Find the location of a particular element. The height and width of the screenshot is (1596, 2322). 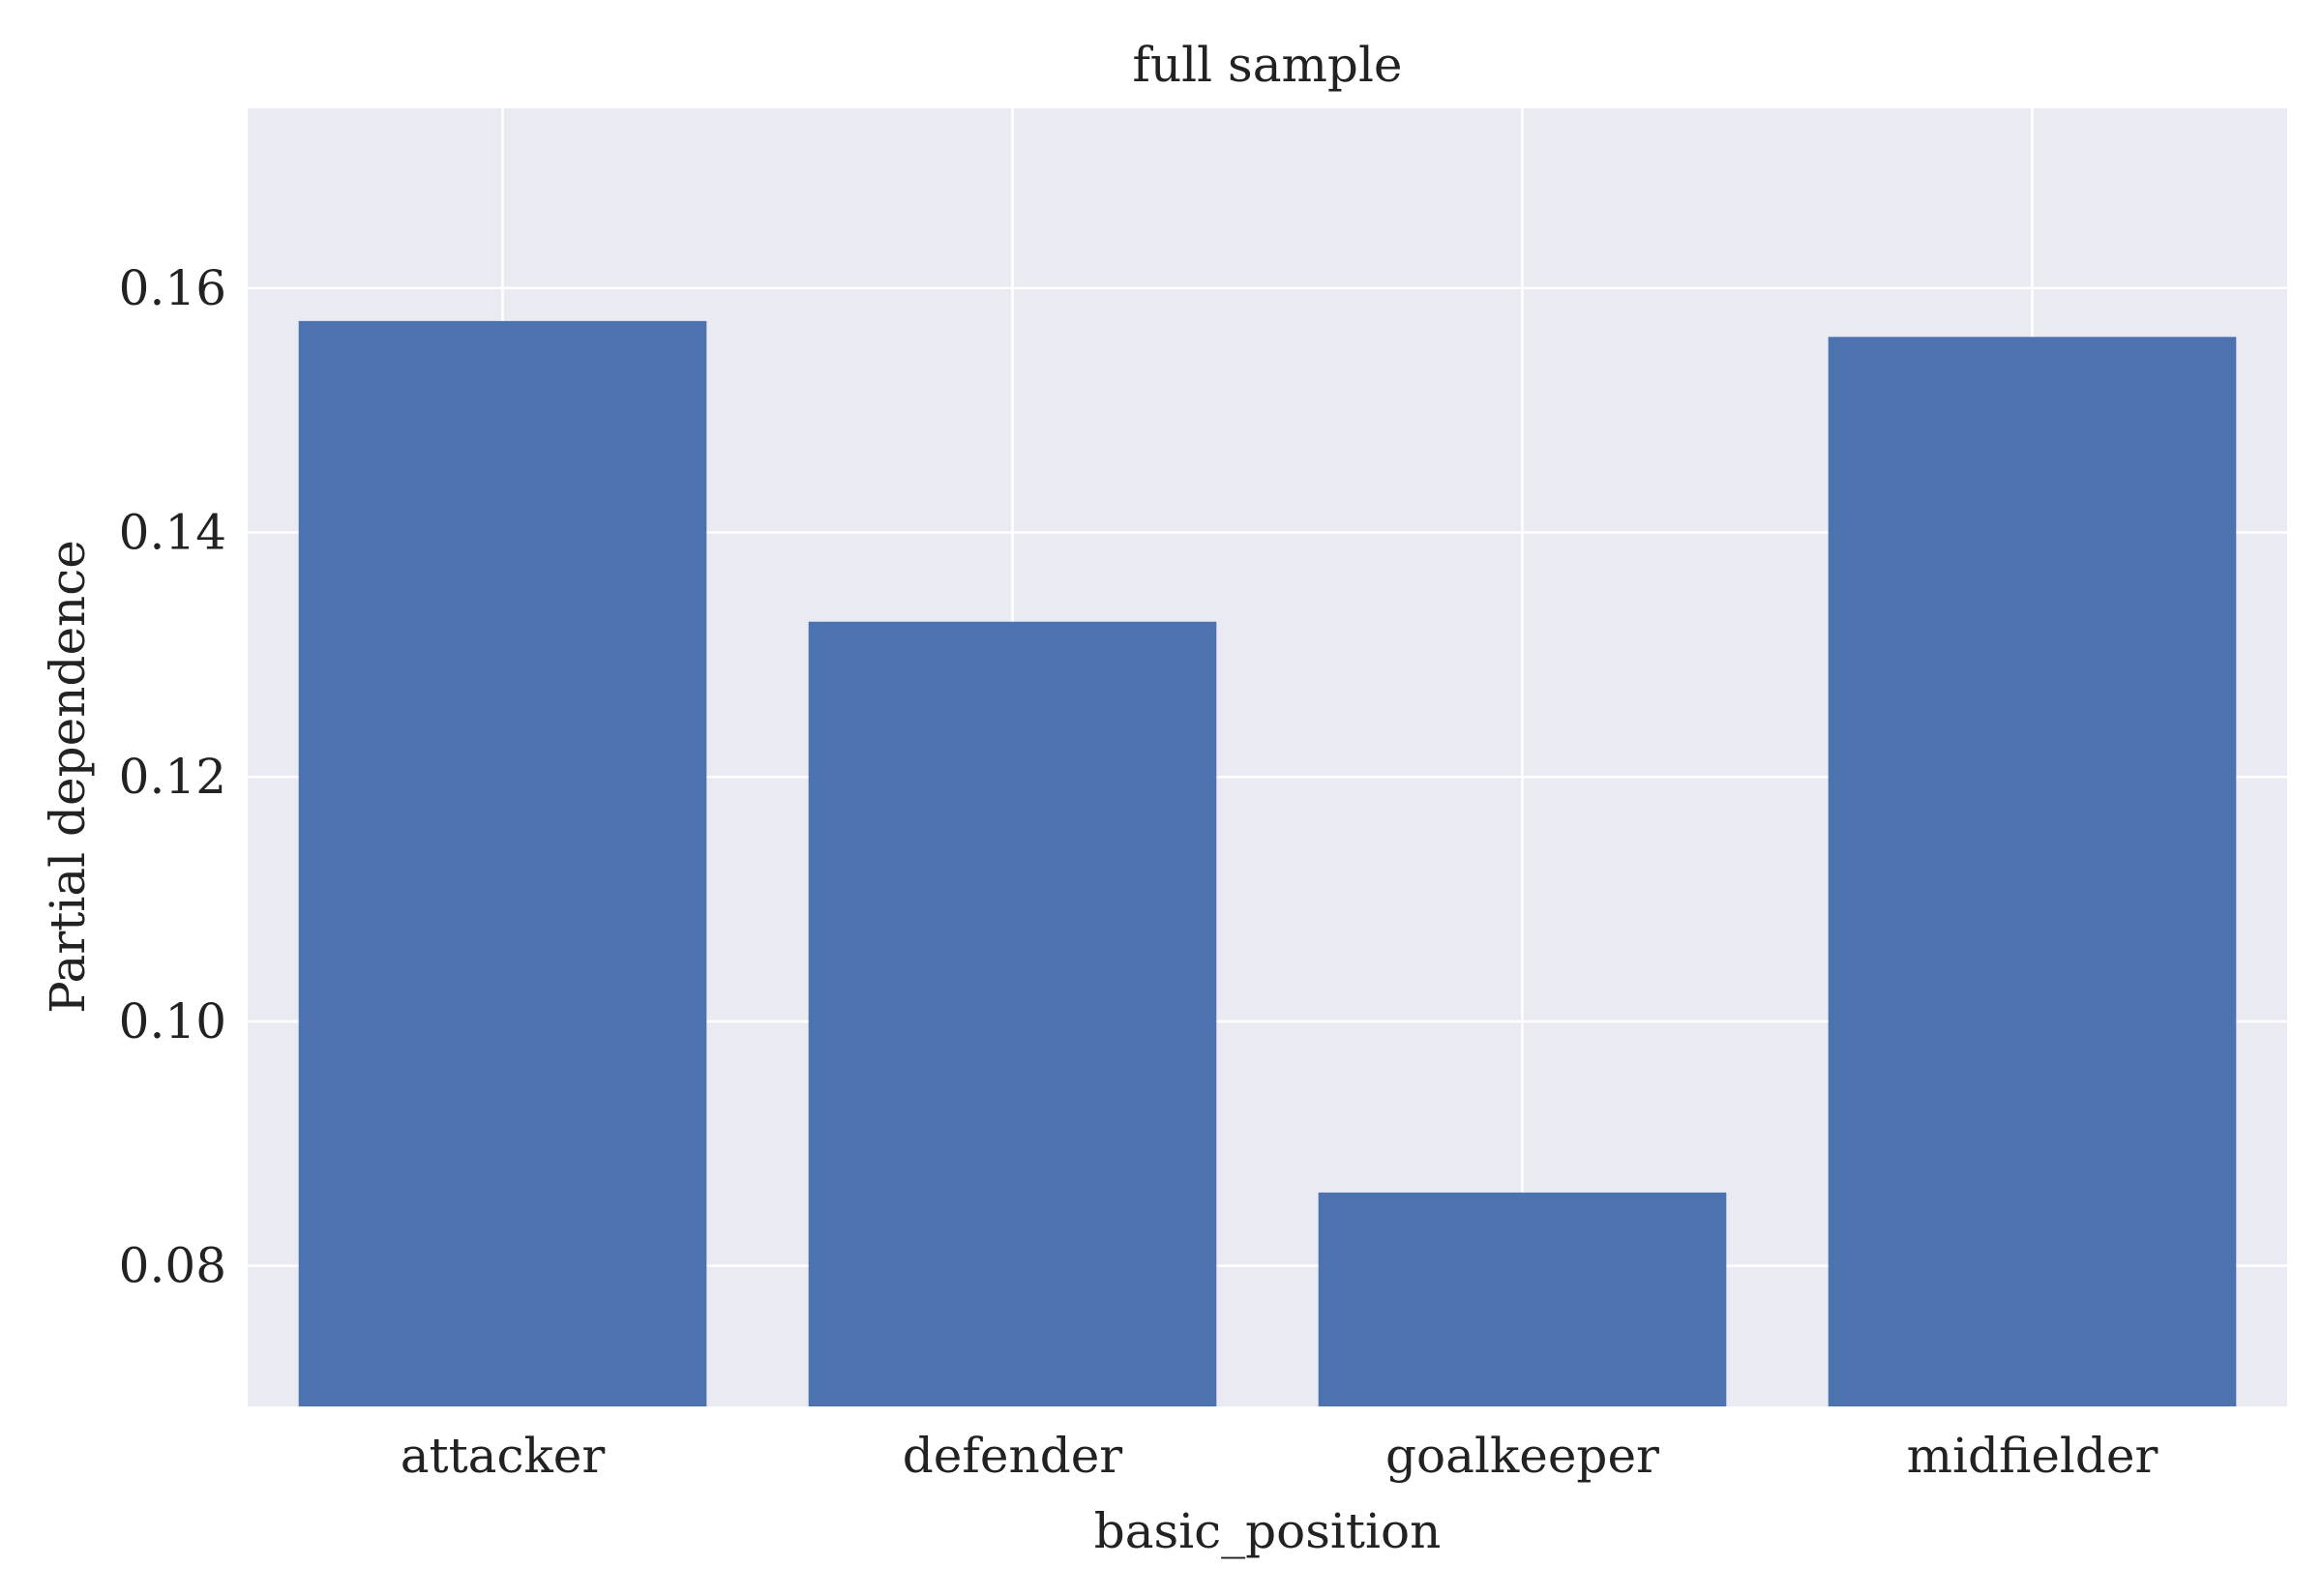

y-tick-label-4: 0.16 is located at coordinates (172, 288).